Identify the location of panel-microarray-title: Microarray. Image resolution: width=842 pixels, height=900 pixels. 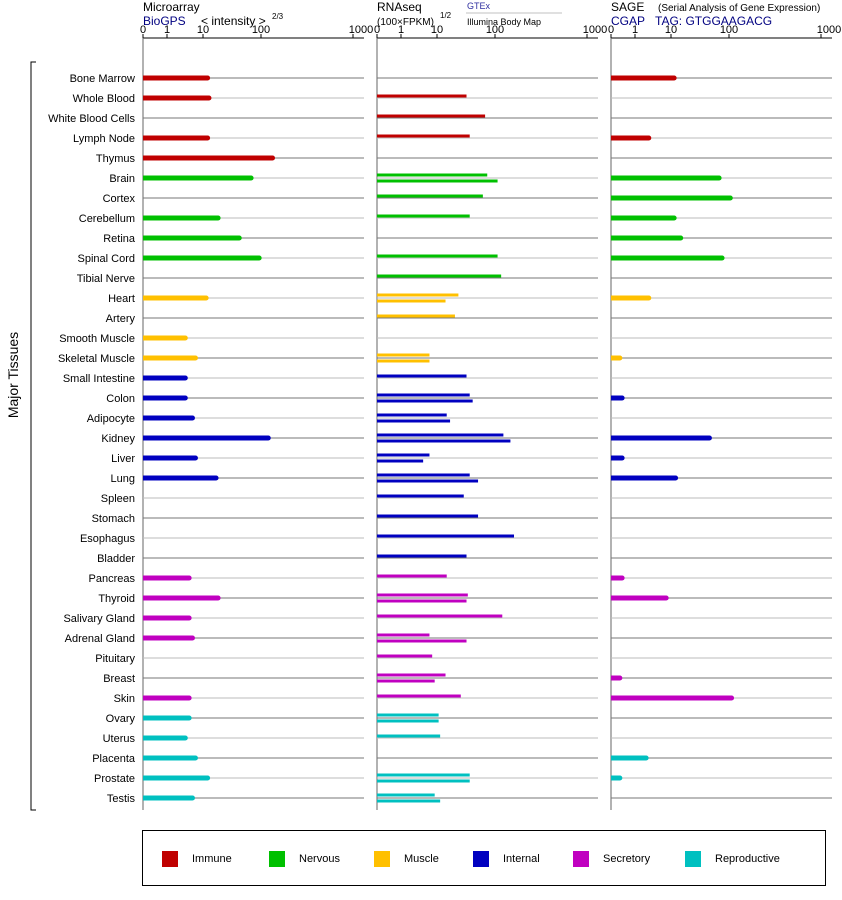
(171, 7).